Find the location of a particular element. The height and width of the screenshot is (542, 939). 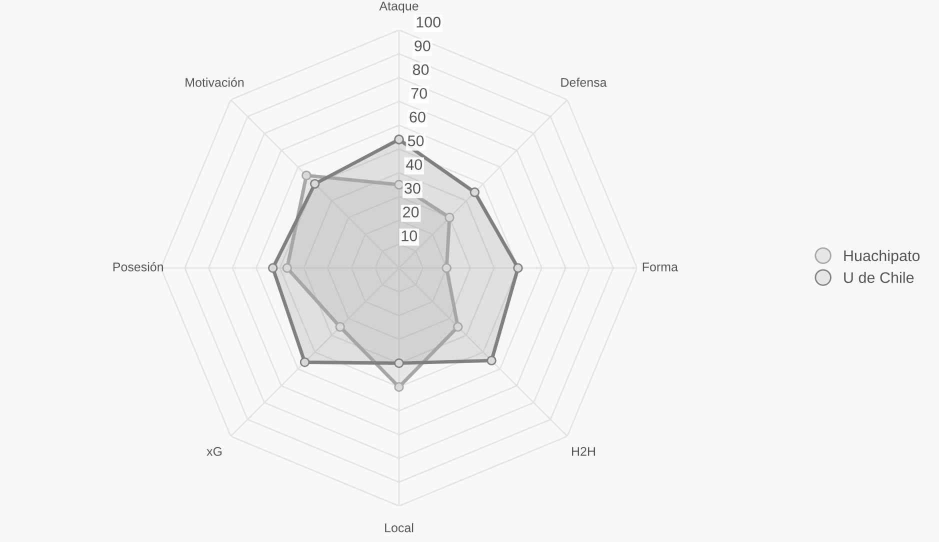

spoke-label: H2H is located at coordinates (583, 451).